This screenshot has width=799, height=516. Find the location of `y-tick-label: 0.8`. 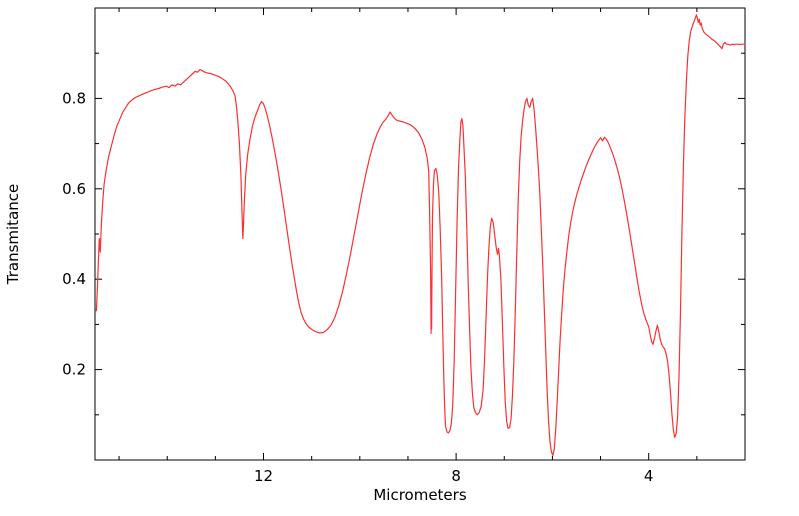

y-tick-label: 0.8 is located at coordinates (74, 98).